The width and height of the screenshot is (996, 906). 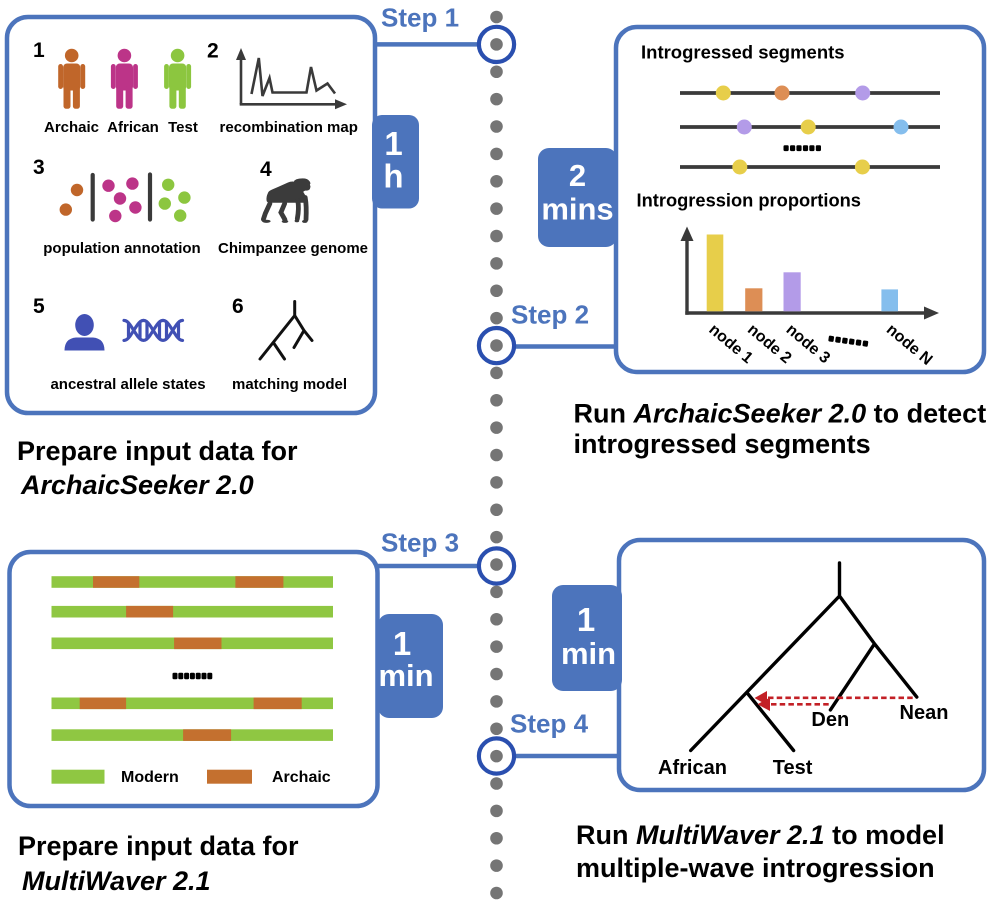 I want to click on svg-text: matching model, so click(x=289, y=384).